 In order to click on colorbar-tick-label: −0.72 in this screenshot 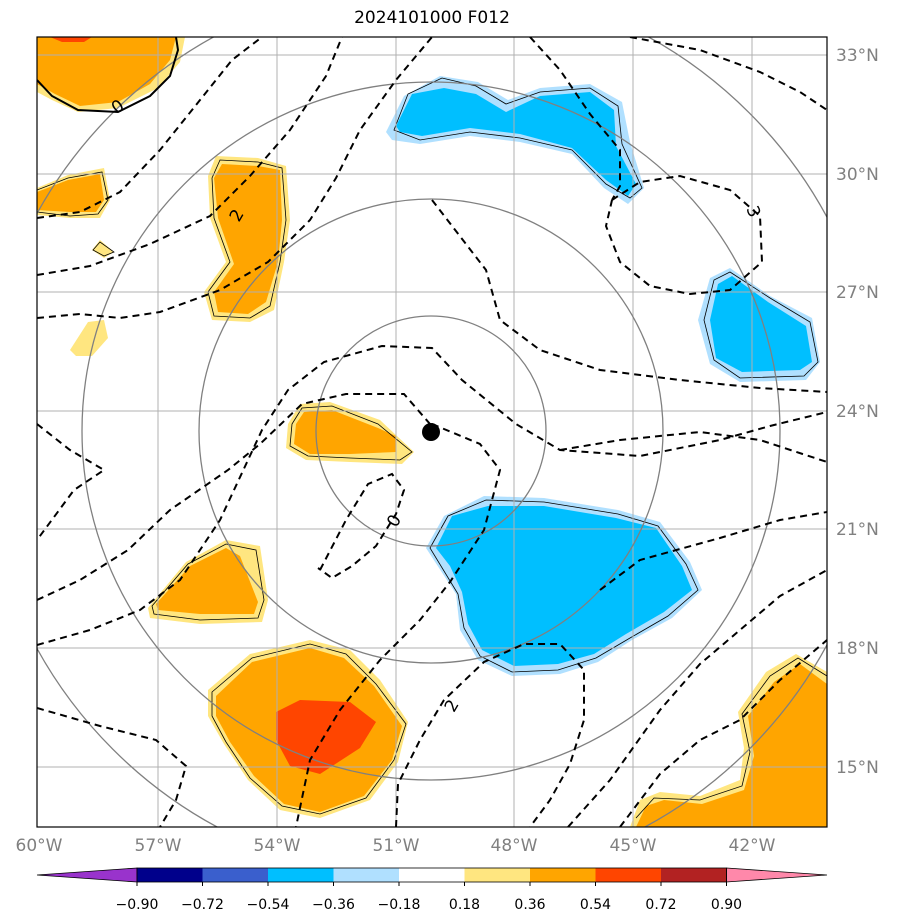, I will do `click(202, 905)`.